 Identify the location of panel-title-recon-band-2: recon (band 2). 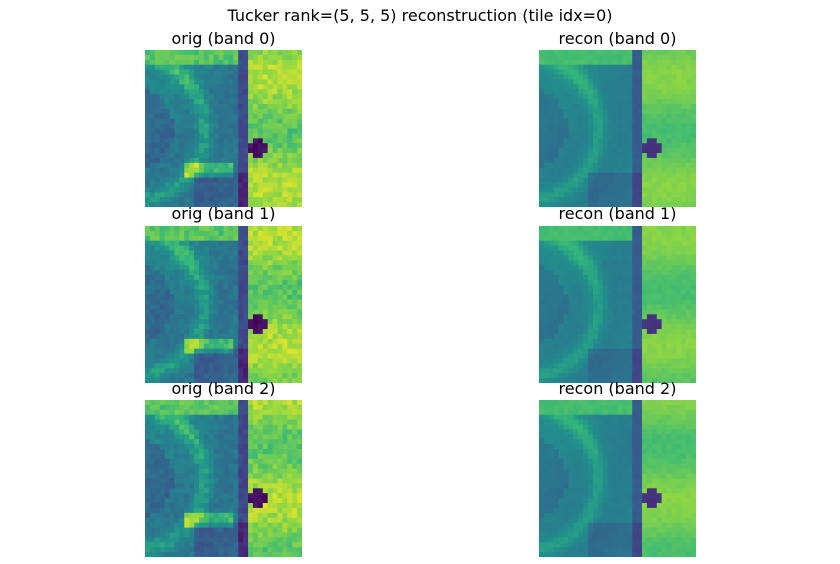
(617, 388).